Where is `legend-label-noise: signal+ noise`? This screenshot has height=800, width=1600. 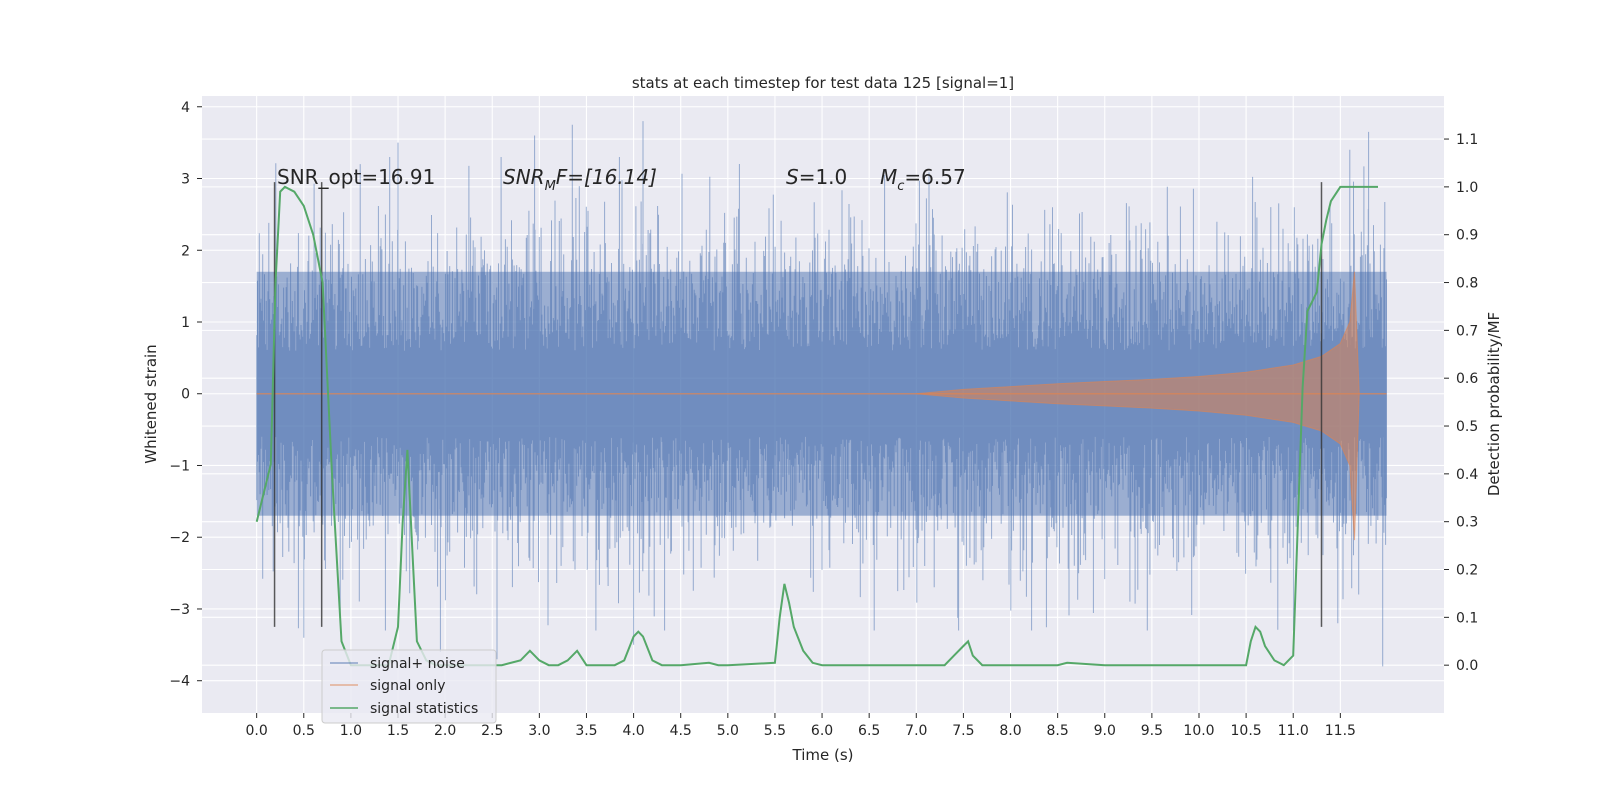
legend-label-noise: signal+ noise is located at coordinates (417, 664).